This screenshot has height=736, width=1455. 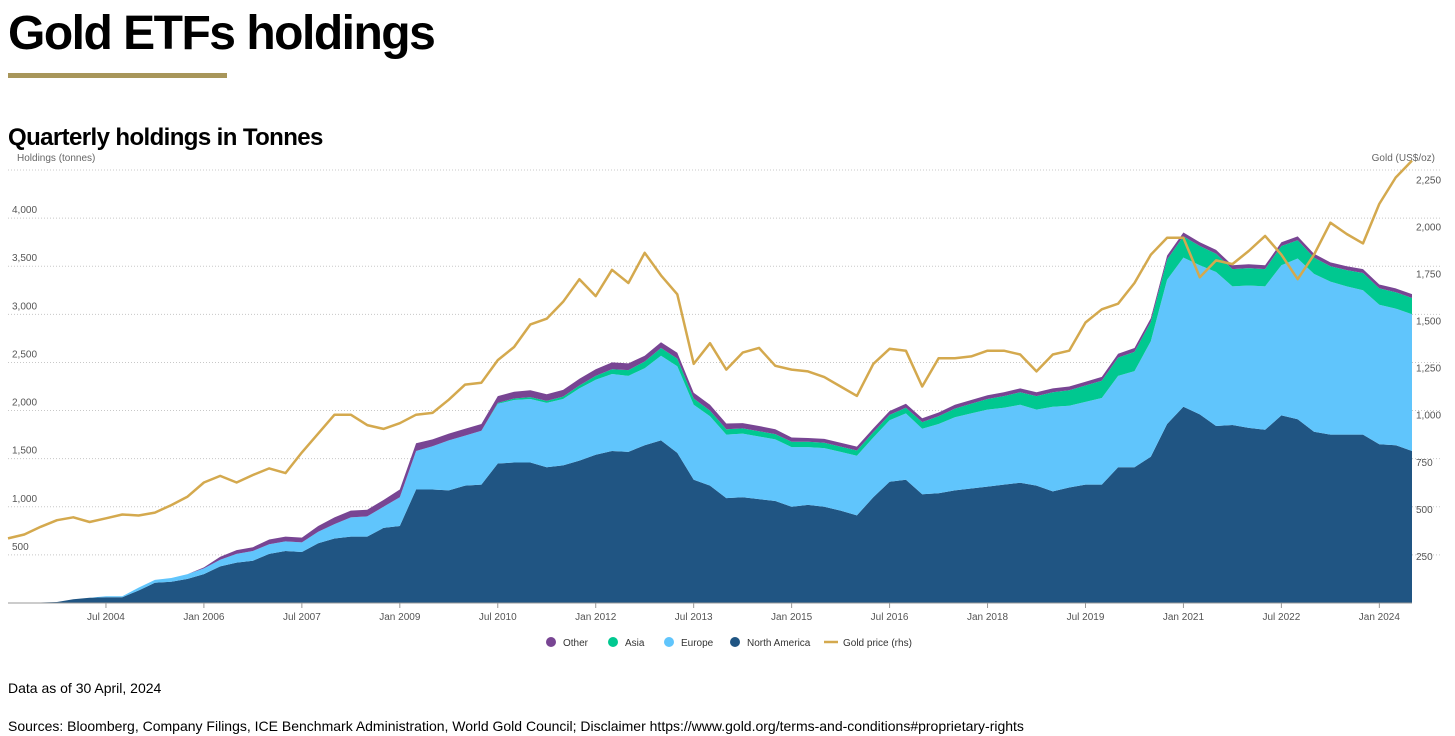 I want to click on legend-item-gold-price-rhs: Gold price (rhs), so click(x=868, y=643).